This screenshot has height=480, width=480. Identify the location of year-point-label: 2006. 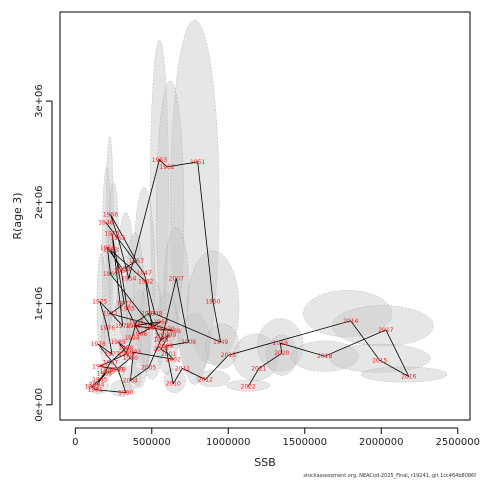
(162, 336).